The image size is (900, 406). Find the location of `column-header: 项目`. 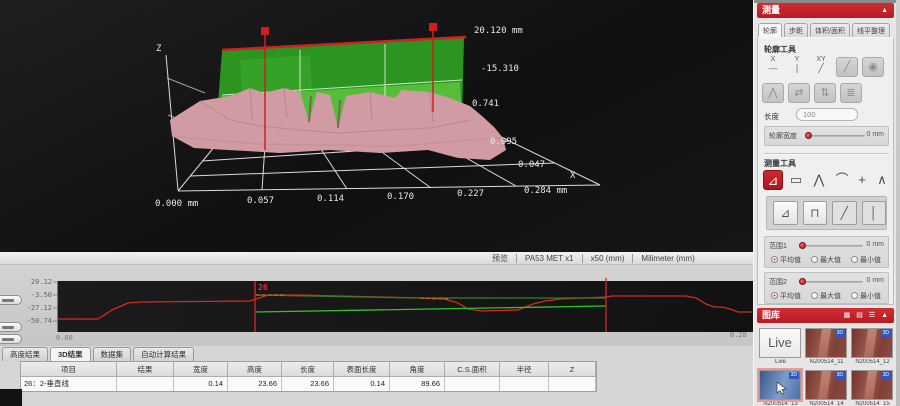

column-header: 项目 is located at coordinates (69, 369).